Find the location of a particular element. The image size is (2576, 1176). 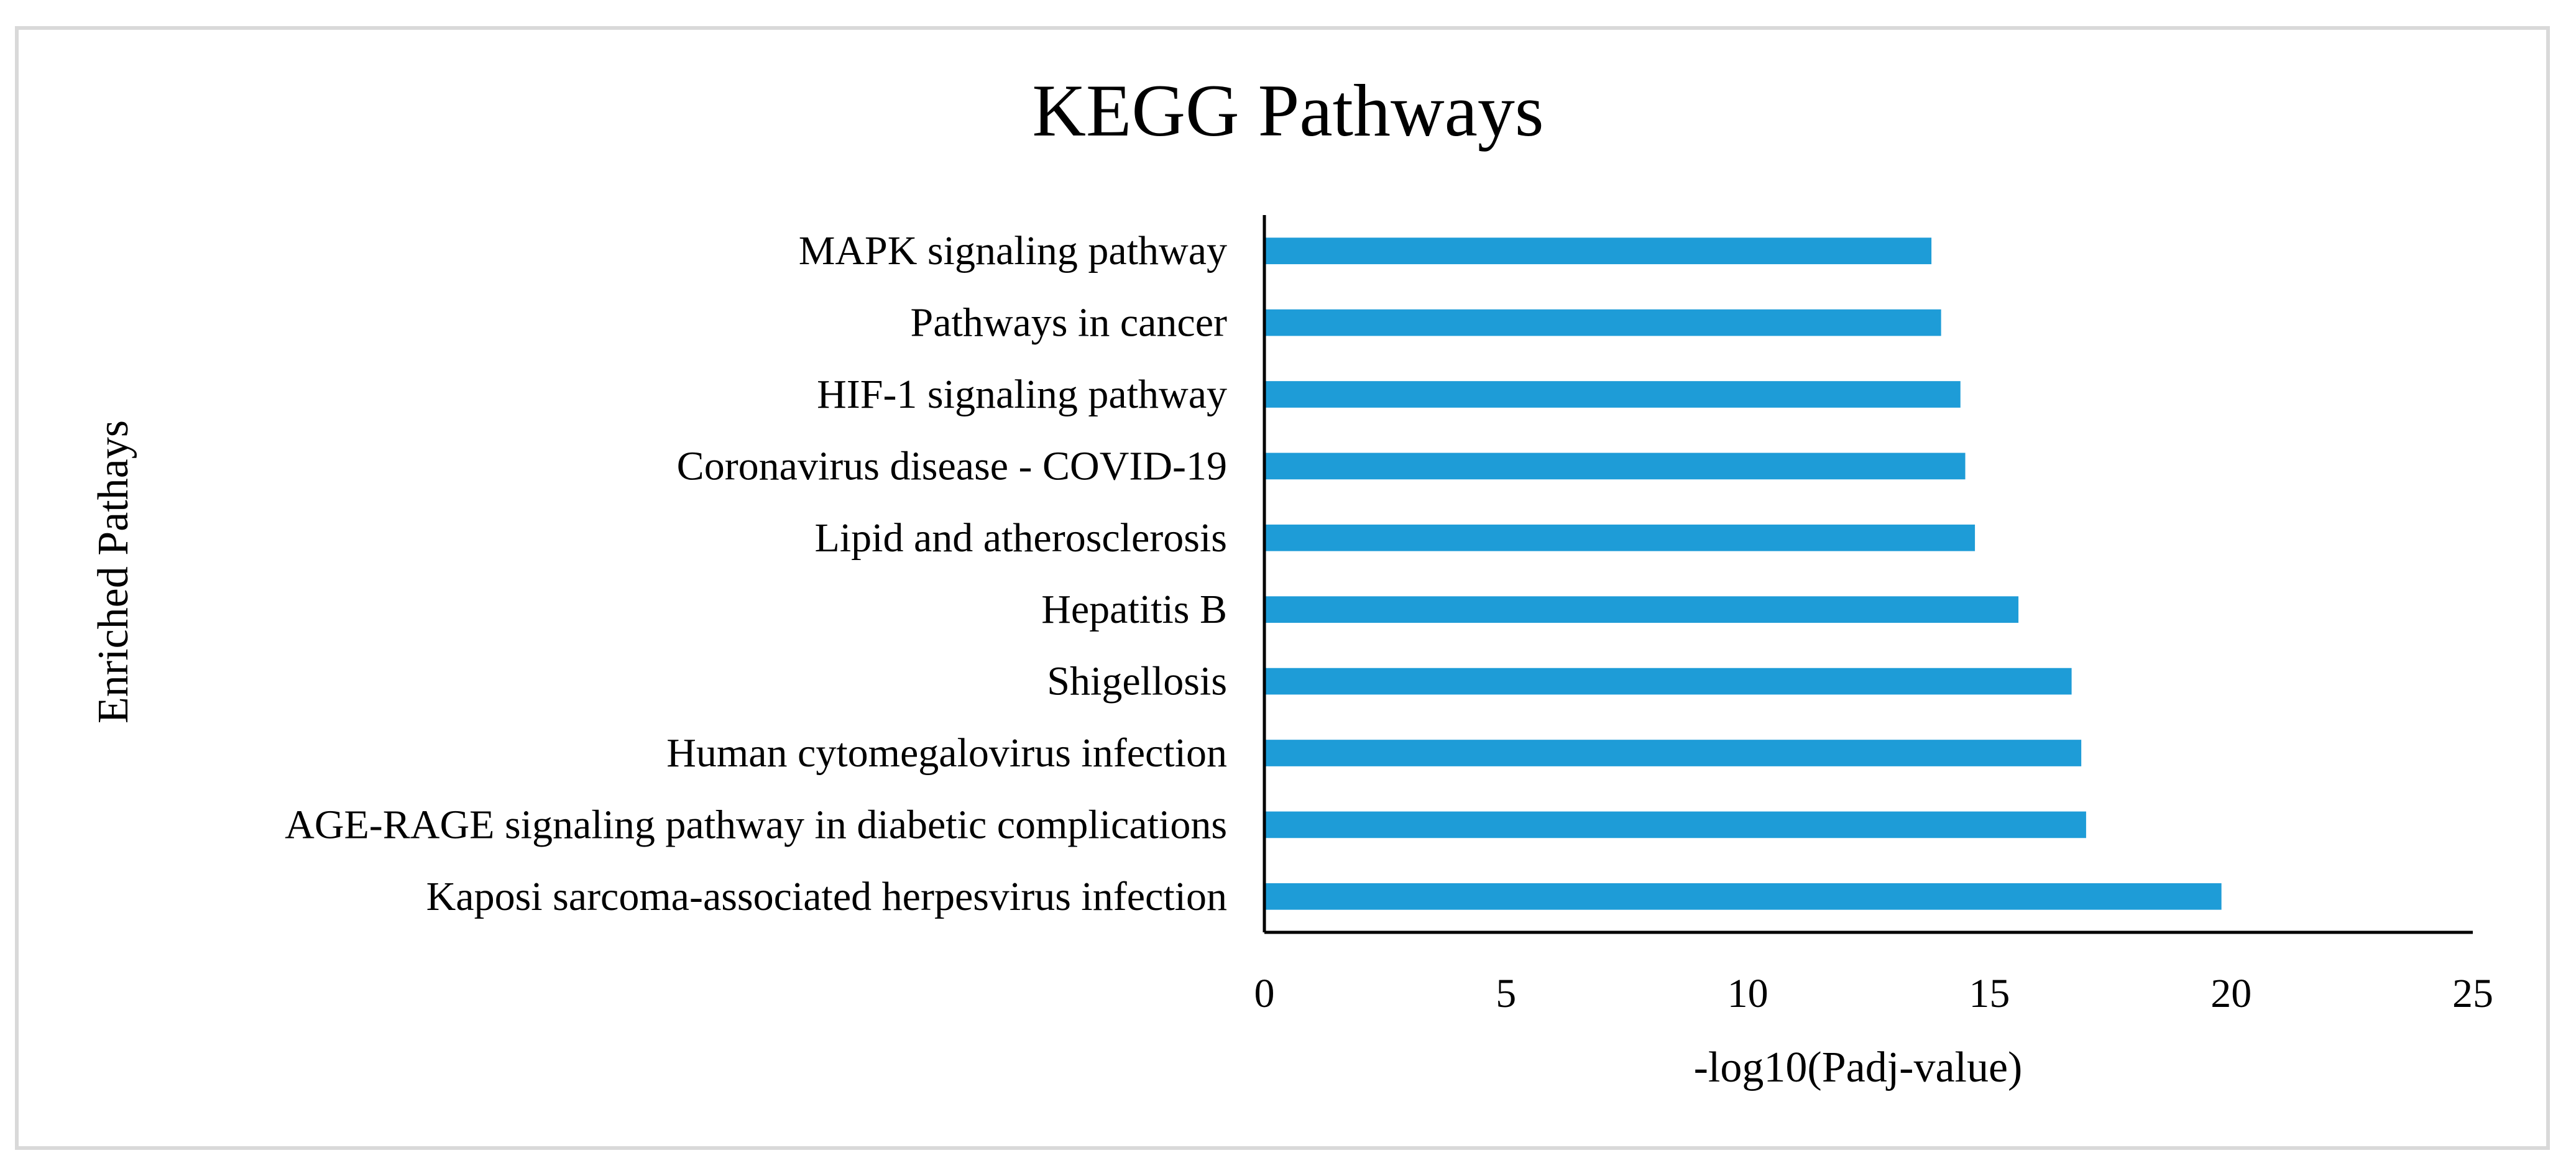

x-tick-label: 15 is located at coordinates (1989, 993).